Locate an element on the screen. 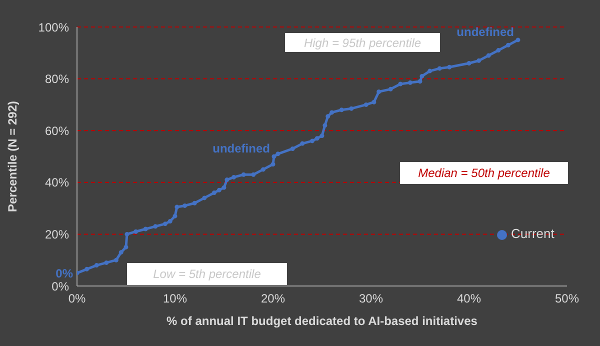 This screenshot has height=346, width=600. x-axis-title: % of annual IT budget dedicated to AI-based initiatives is located at coordinates (322, 321).